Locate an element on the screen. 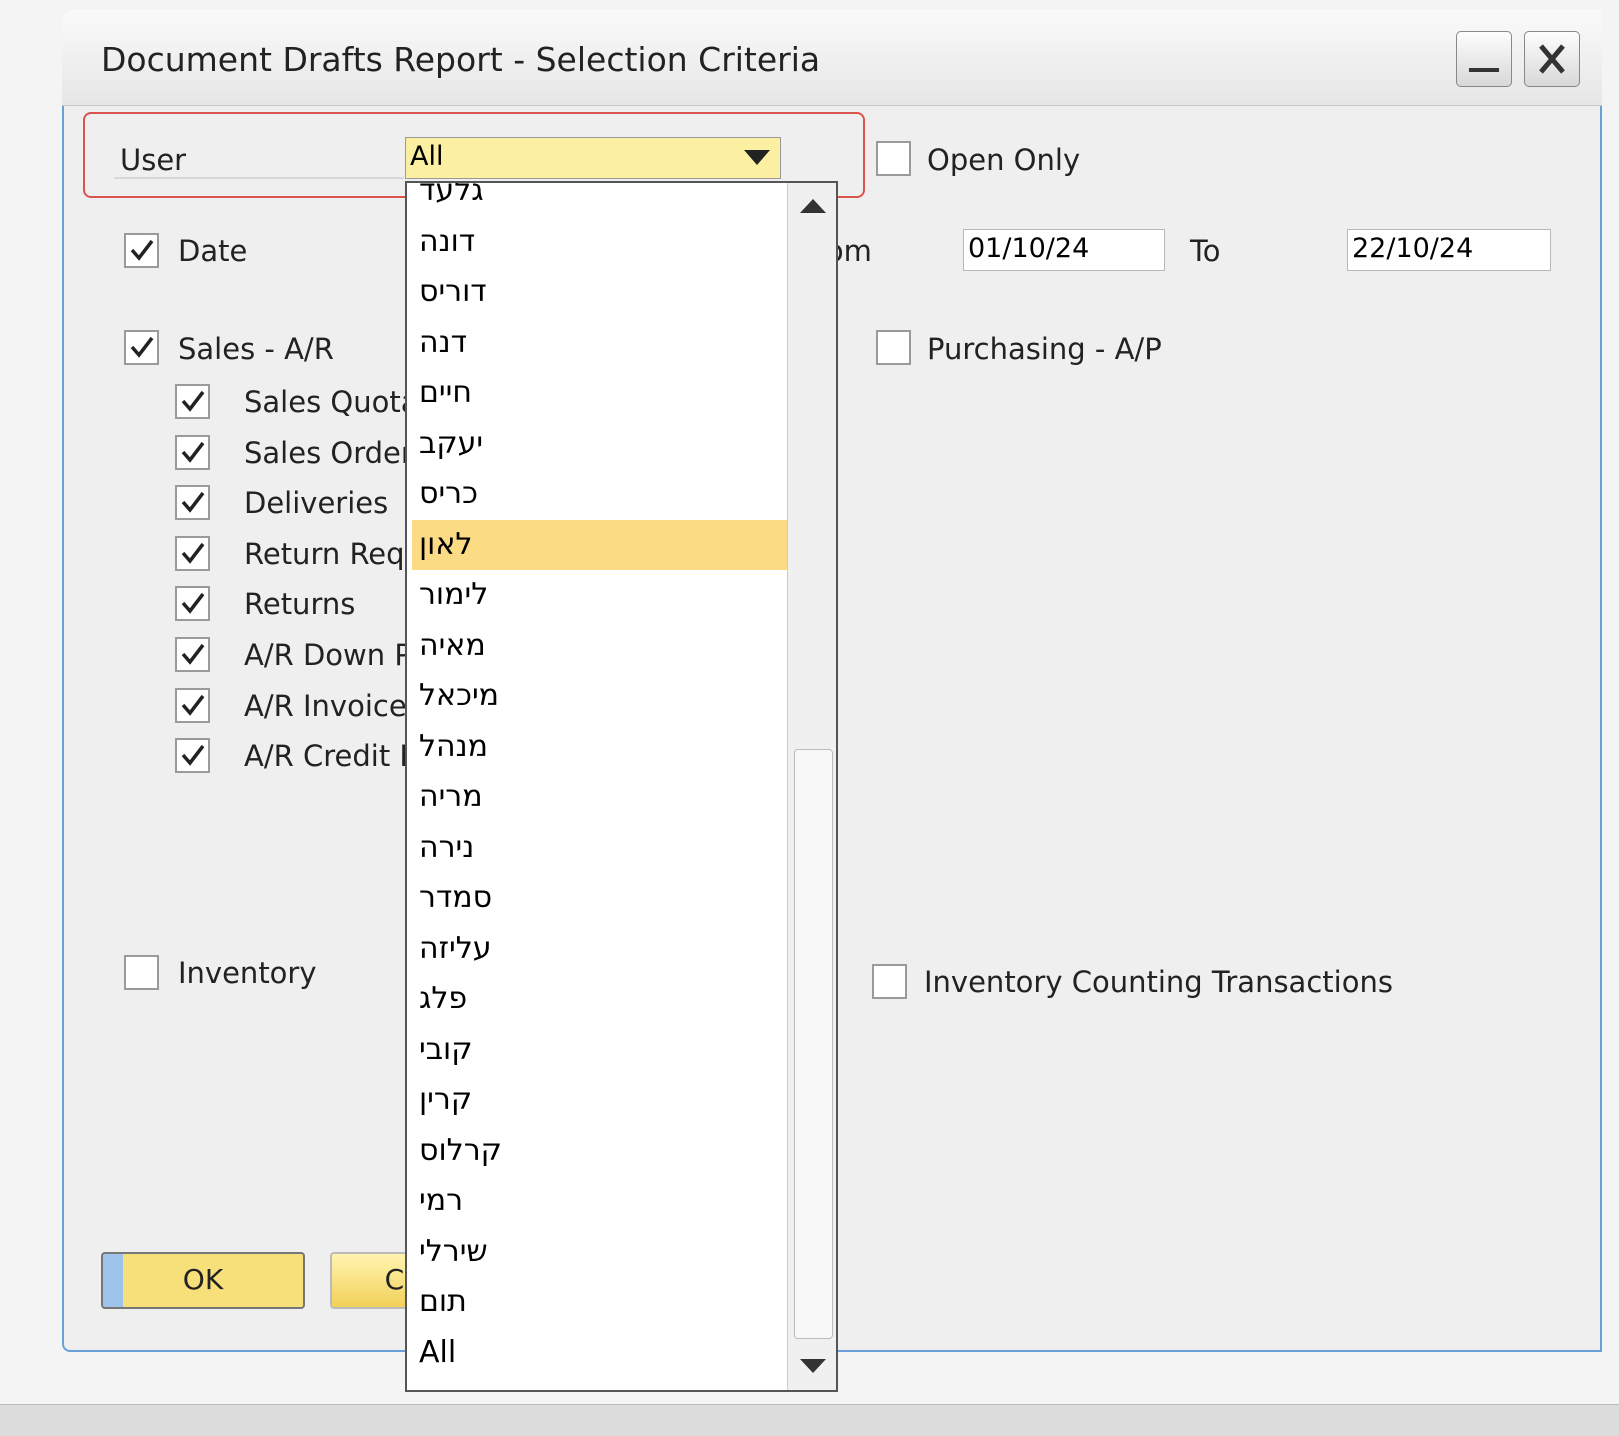 This screenshot has width=1619, height=1436. inventory-counting-checkbox is located at coordinates (889, 981).